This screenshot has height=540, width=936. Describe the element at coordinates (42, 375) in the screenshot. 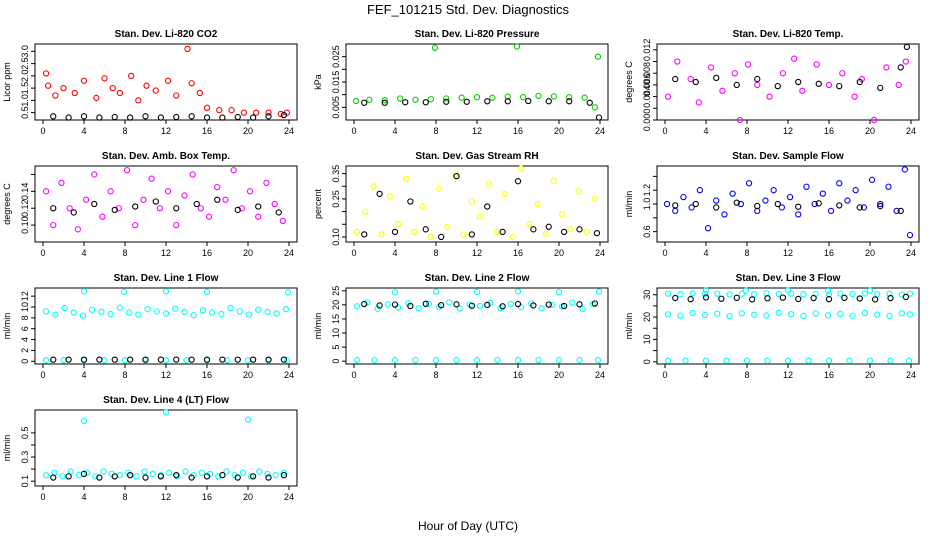

I see `x-tick-label: 0` at that location.